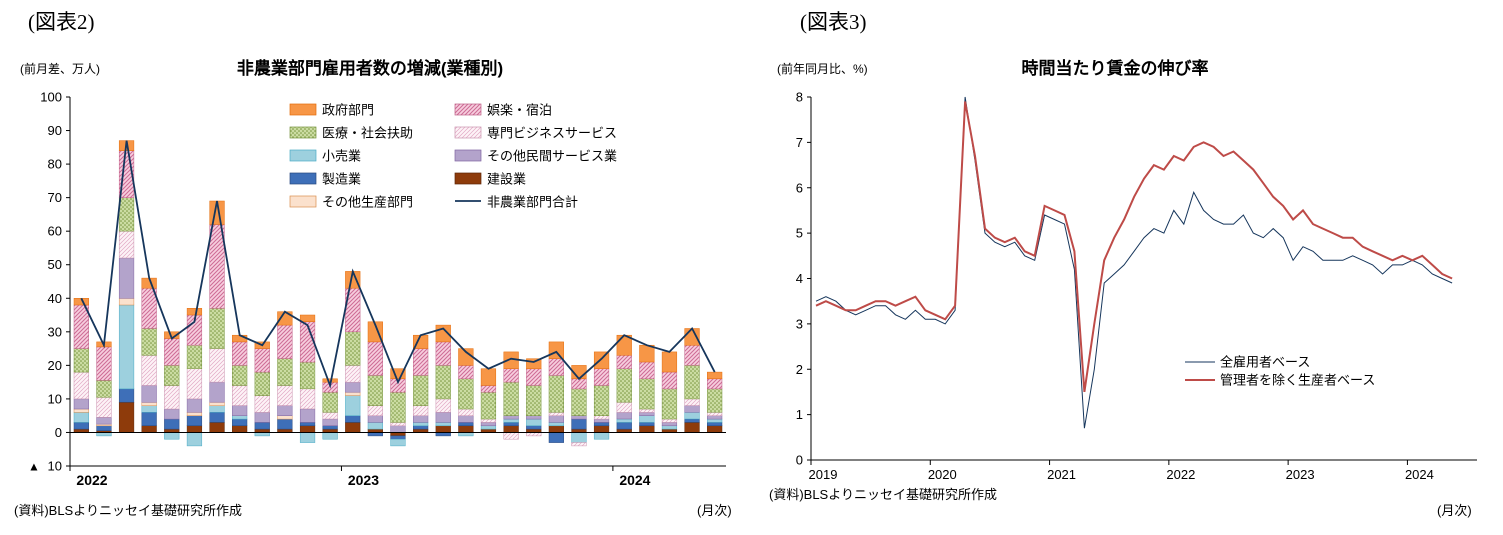 This screenshot has width=1503, height=535. What do you see at coordinates (532, 202) in the screenshot?
I see `svg-text: 非農業部門合計` at bounding box center [532, 202].